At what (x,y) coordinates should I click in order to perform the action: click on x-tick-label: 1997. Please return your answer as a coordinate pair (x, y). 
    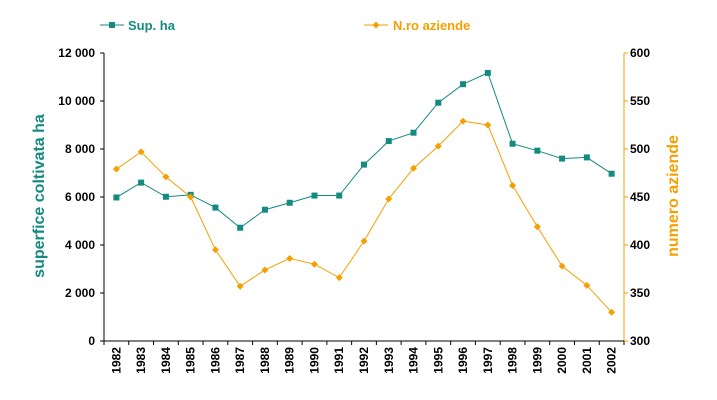
    Looking at the image, I should click on (488, 360).